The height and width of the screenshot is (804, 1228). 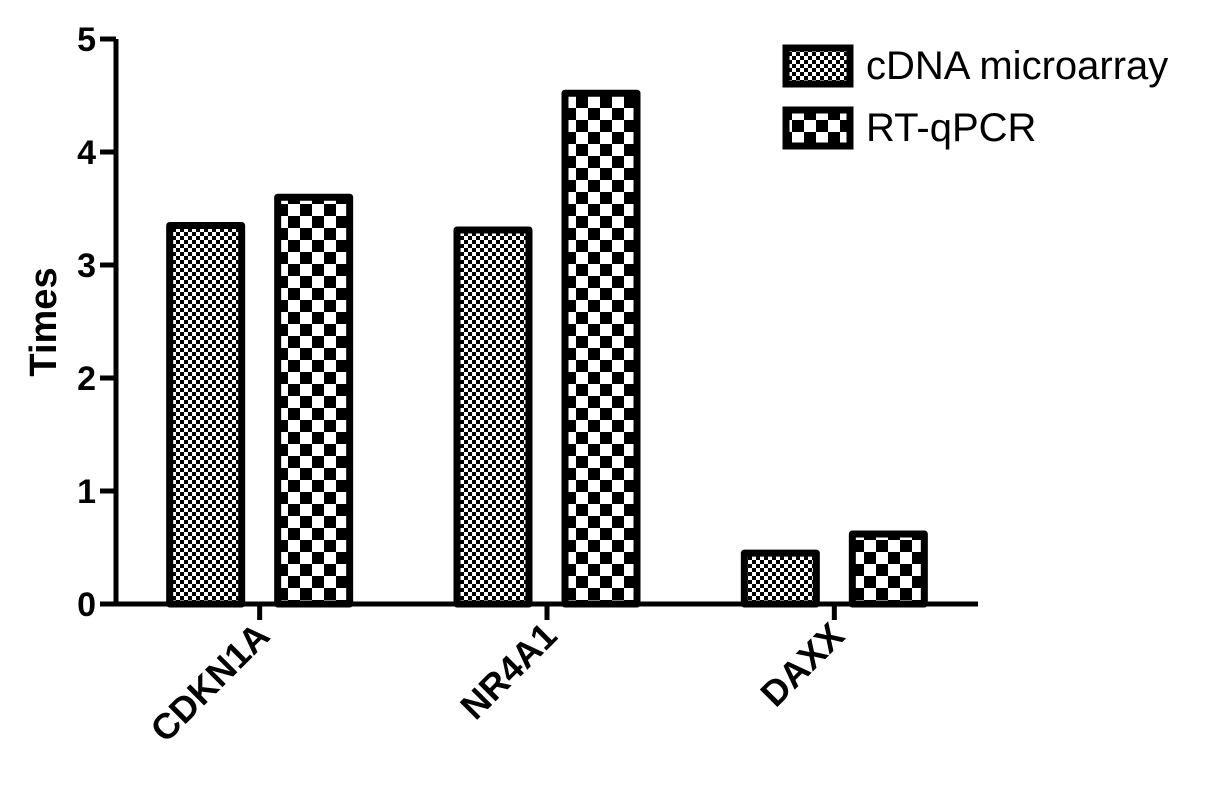 I want to click on y-tick-label: 4, so click(x=86, y=153).